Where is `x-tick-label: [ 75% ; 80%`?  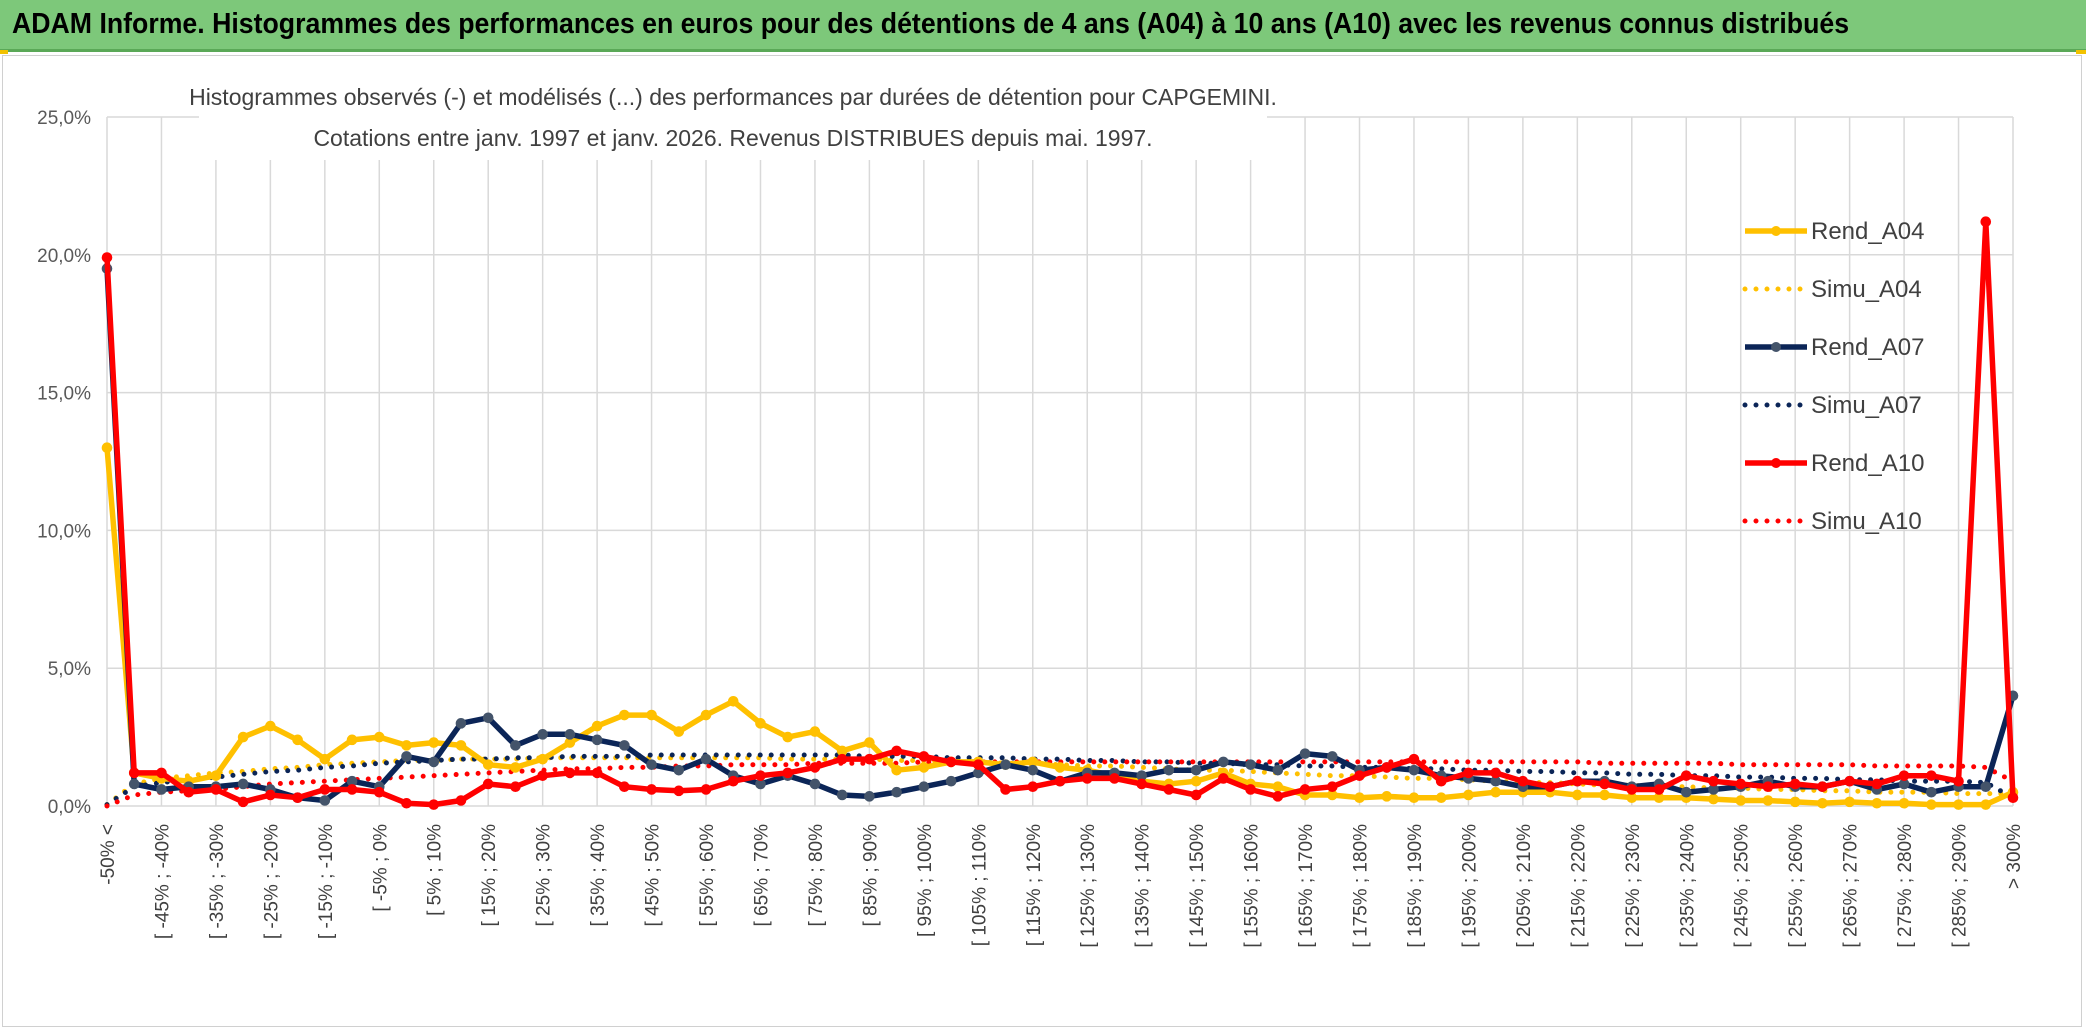 x-tick-label: [ 75% ; 80% is located at coordinates (816, 875).